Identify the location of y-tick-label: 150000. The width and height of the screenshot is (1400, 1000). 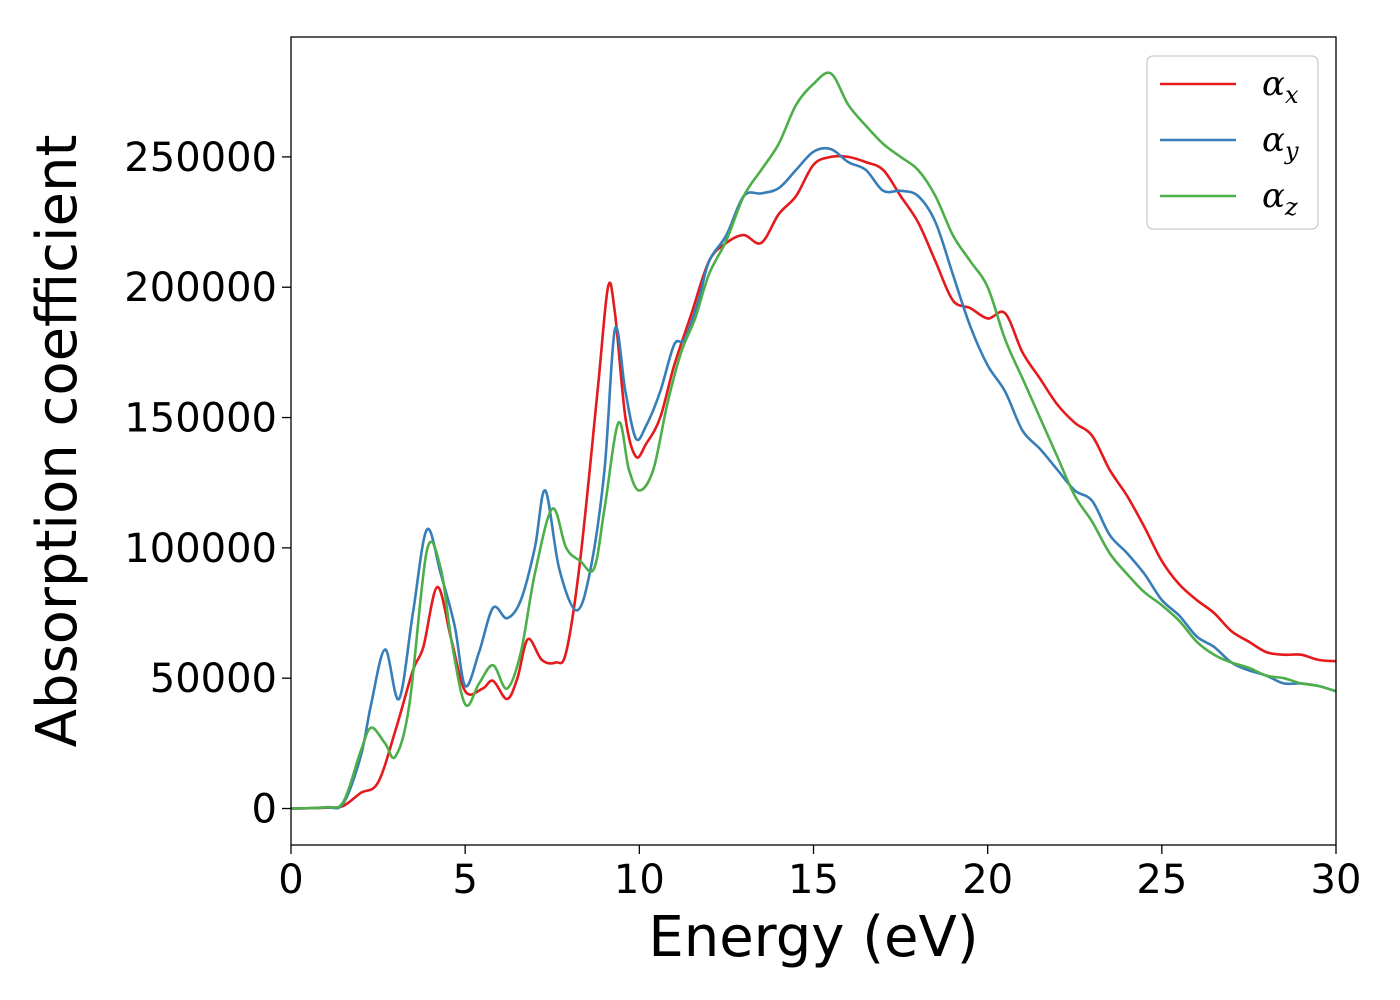
(200, 419).